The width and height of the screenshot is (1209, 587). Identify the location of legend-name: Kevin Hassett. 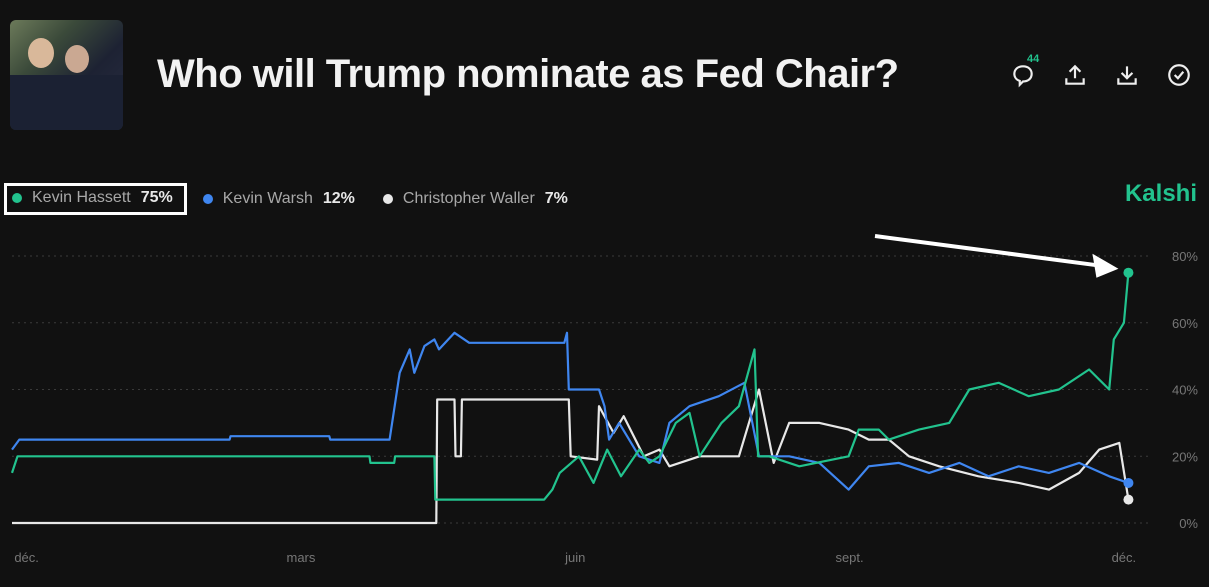
(81, 197).